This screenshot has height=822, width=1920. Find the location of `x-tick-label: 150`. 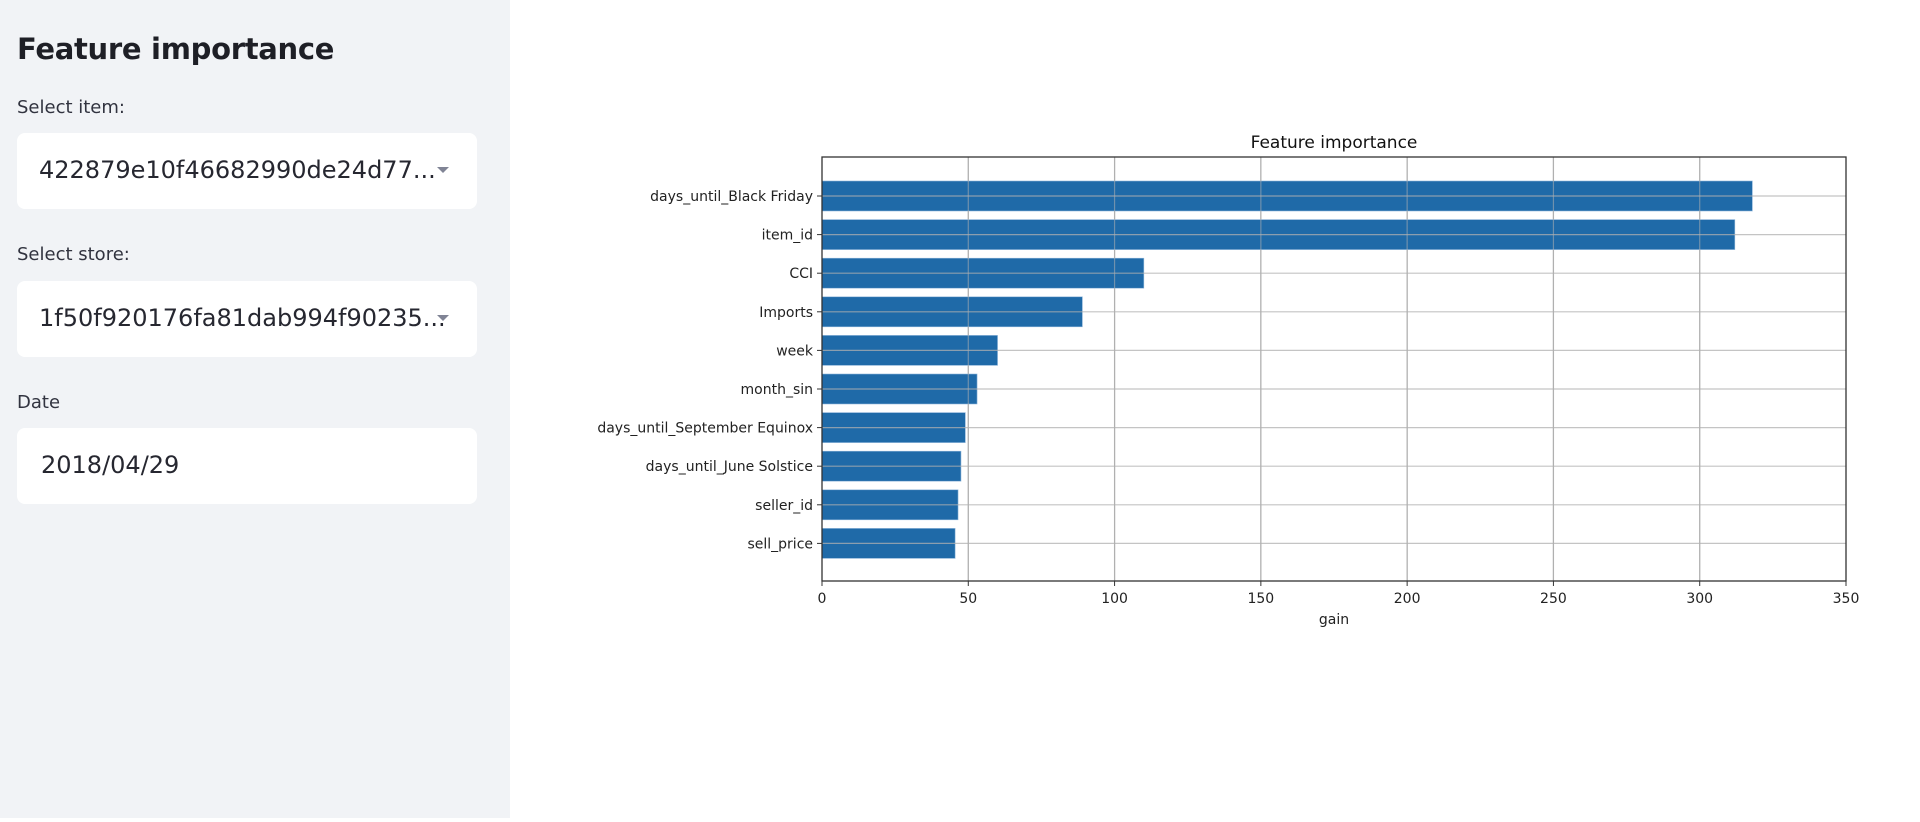

x-tick-label: 150 is located at coordinates (1260, 599).